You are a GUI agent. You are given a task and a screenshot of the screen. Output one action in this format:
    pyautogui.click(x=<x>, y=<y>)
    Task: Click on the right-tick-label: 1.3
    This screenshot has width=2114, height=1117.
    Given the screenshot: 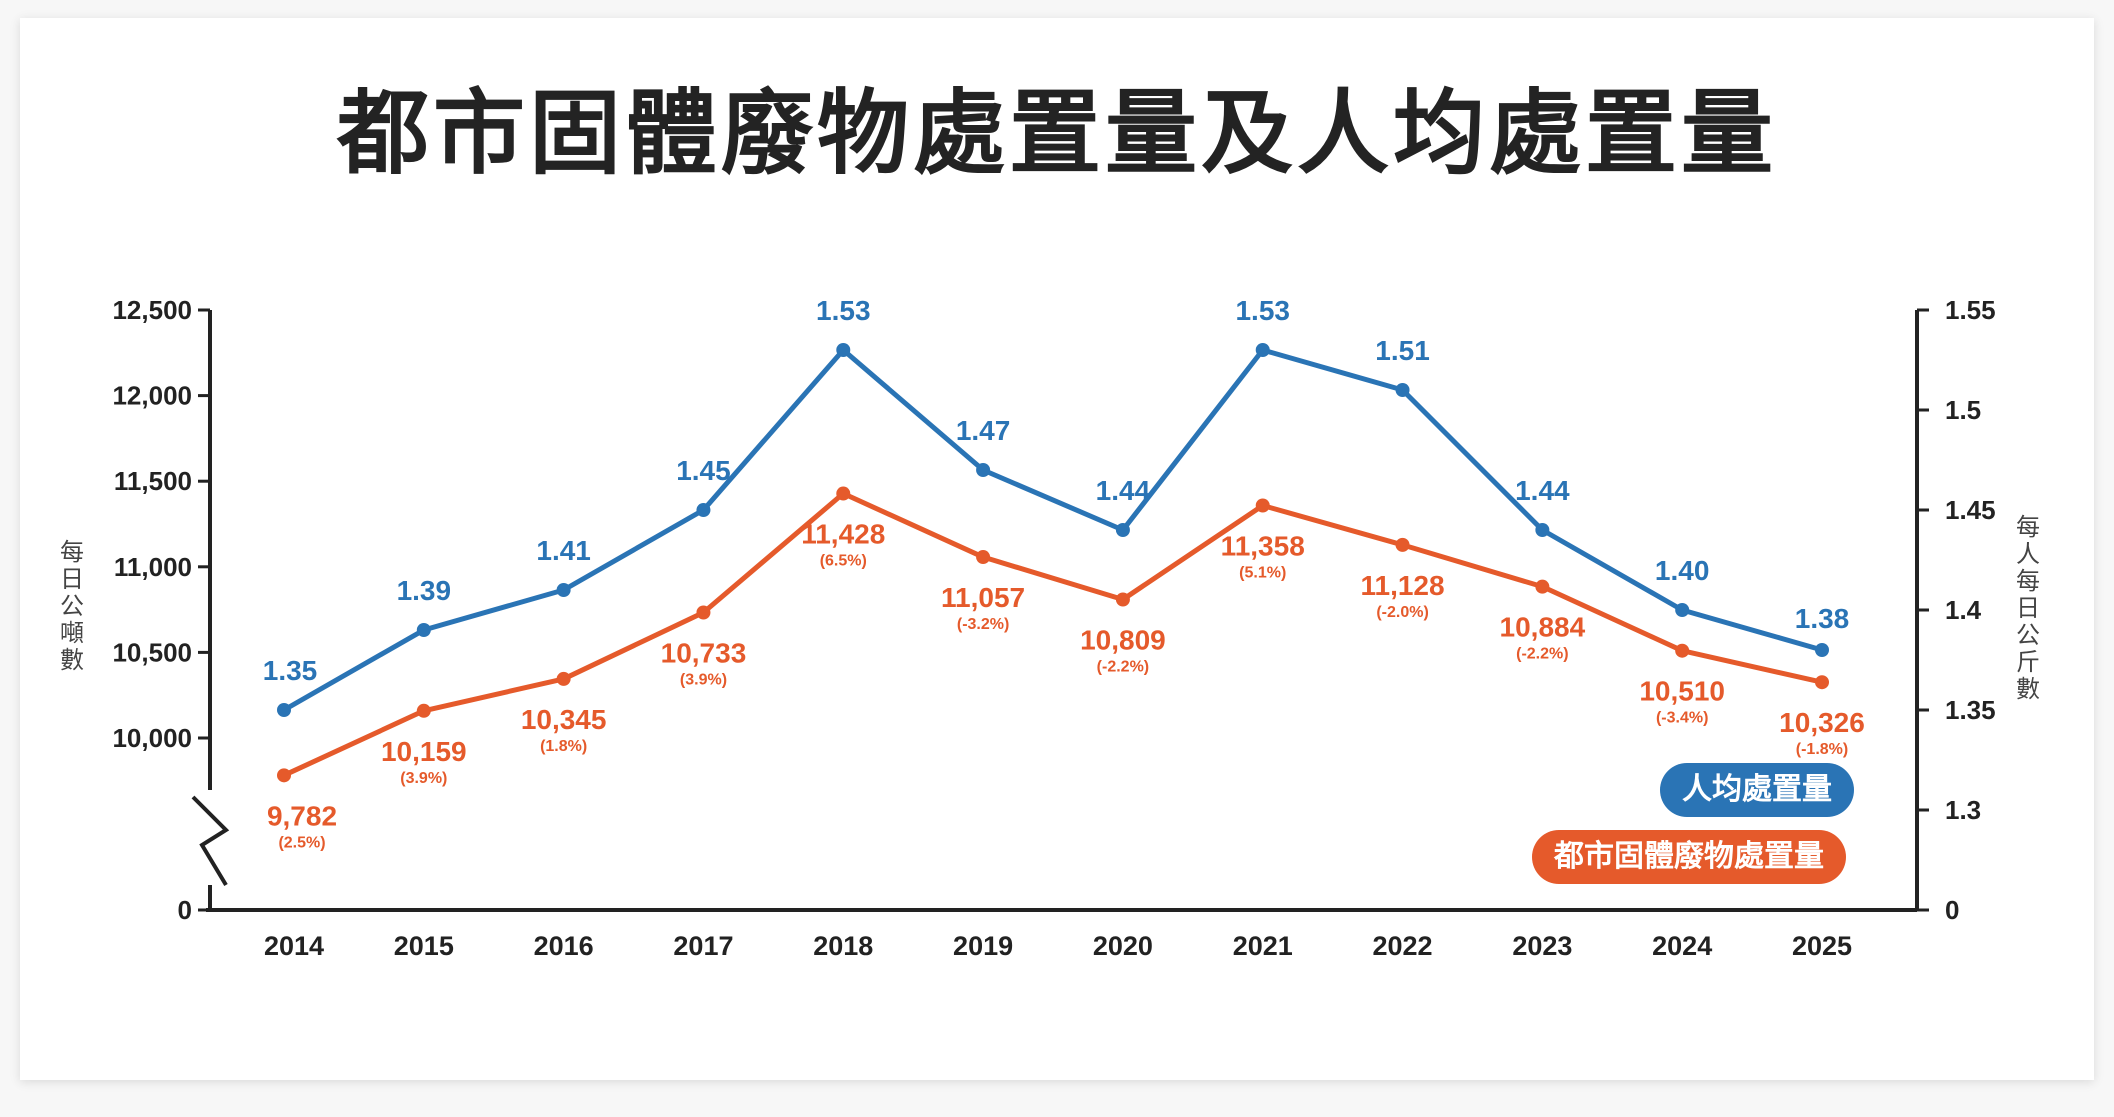 What is the action you would take?
    pyautogui.click(x=1963, y=810)
    